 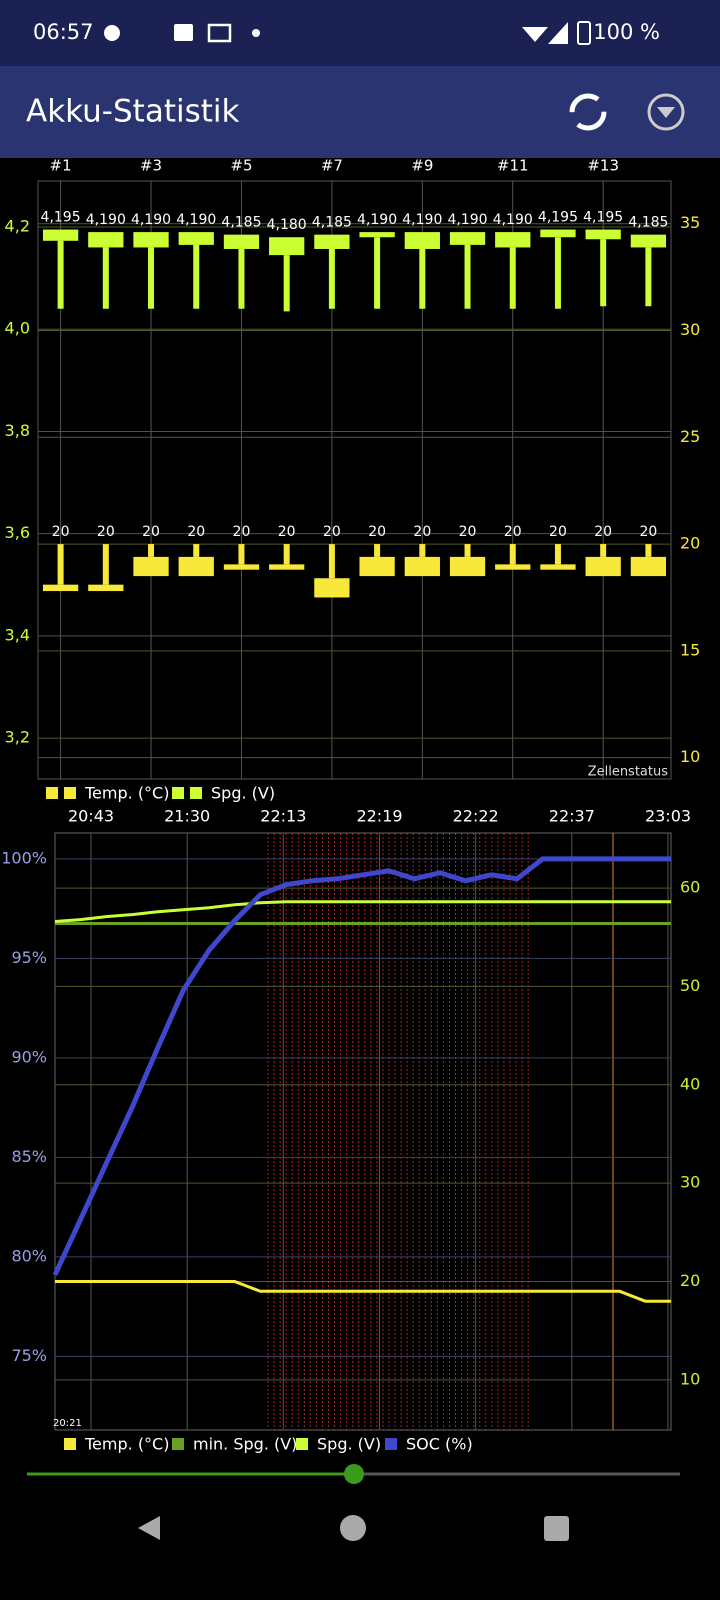 I want to click on nav-home, so click(x=353, y=1528).